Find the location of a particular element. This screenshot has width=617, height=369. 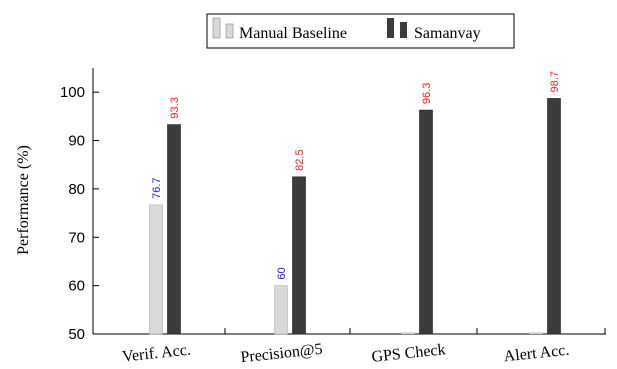

samanvay-bar-1-label: 82.5 is located at coordinates (300, 159).